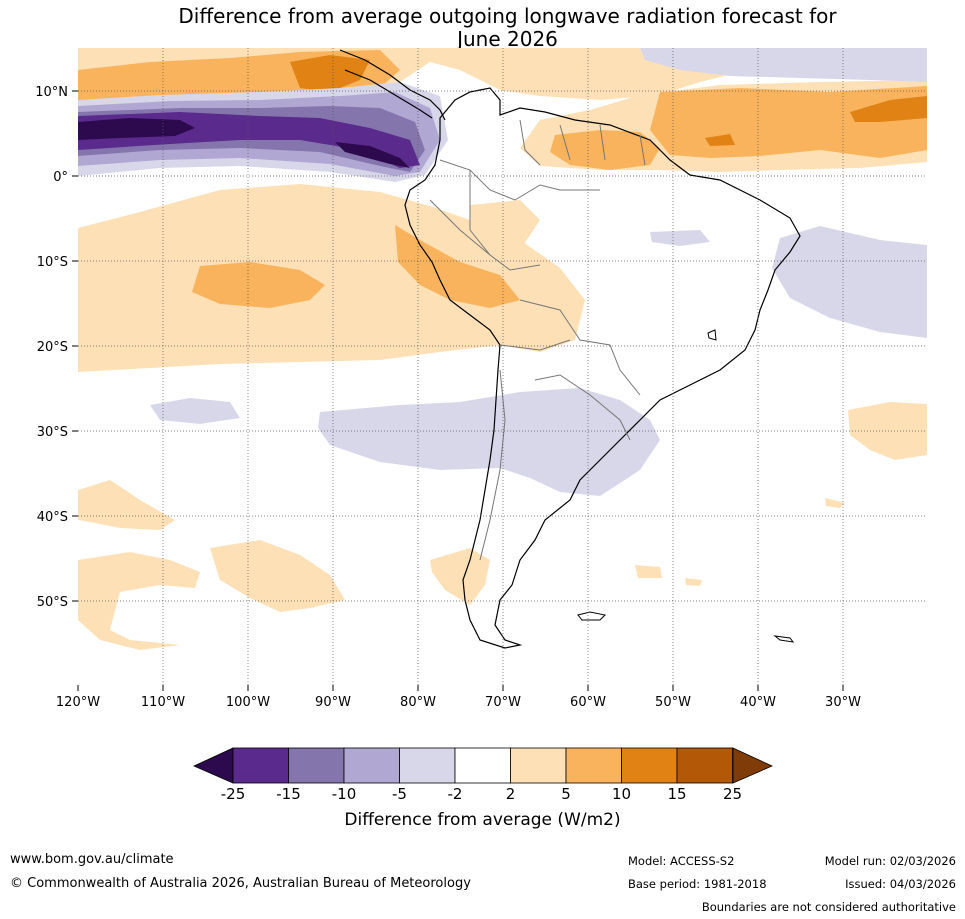 This screenshot has height=919, width=965. Describe the element at coordinates (60, 177) in the screenshot. I see `lat-label: 0°` at that location.